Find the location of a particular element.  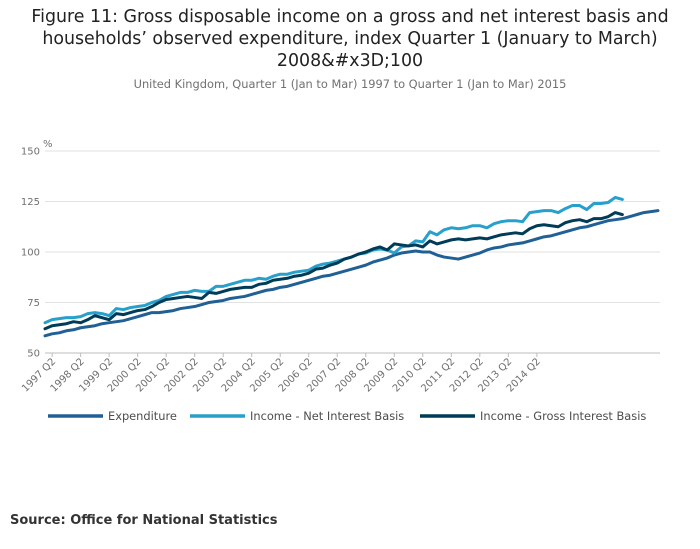

legend-label: Income - Net Interest Basis is located at coordinates (327, 416).